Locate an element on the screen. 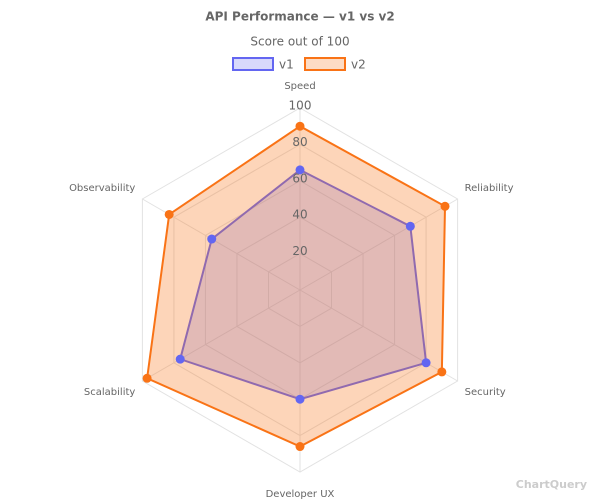 The image size is (600, 500). r-tick-label: 40 is located at coordinates (299, 215).